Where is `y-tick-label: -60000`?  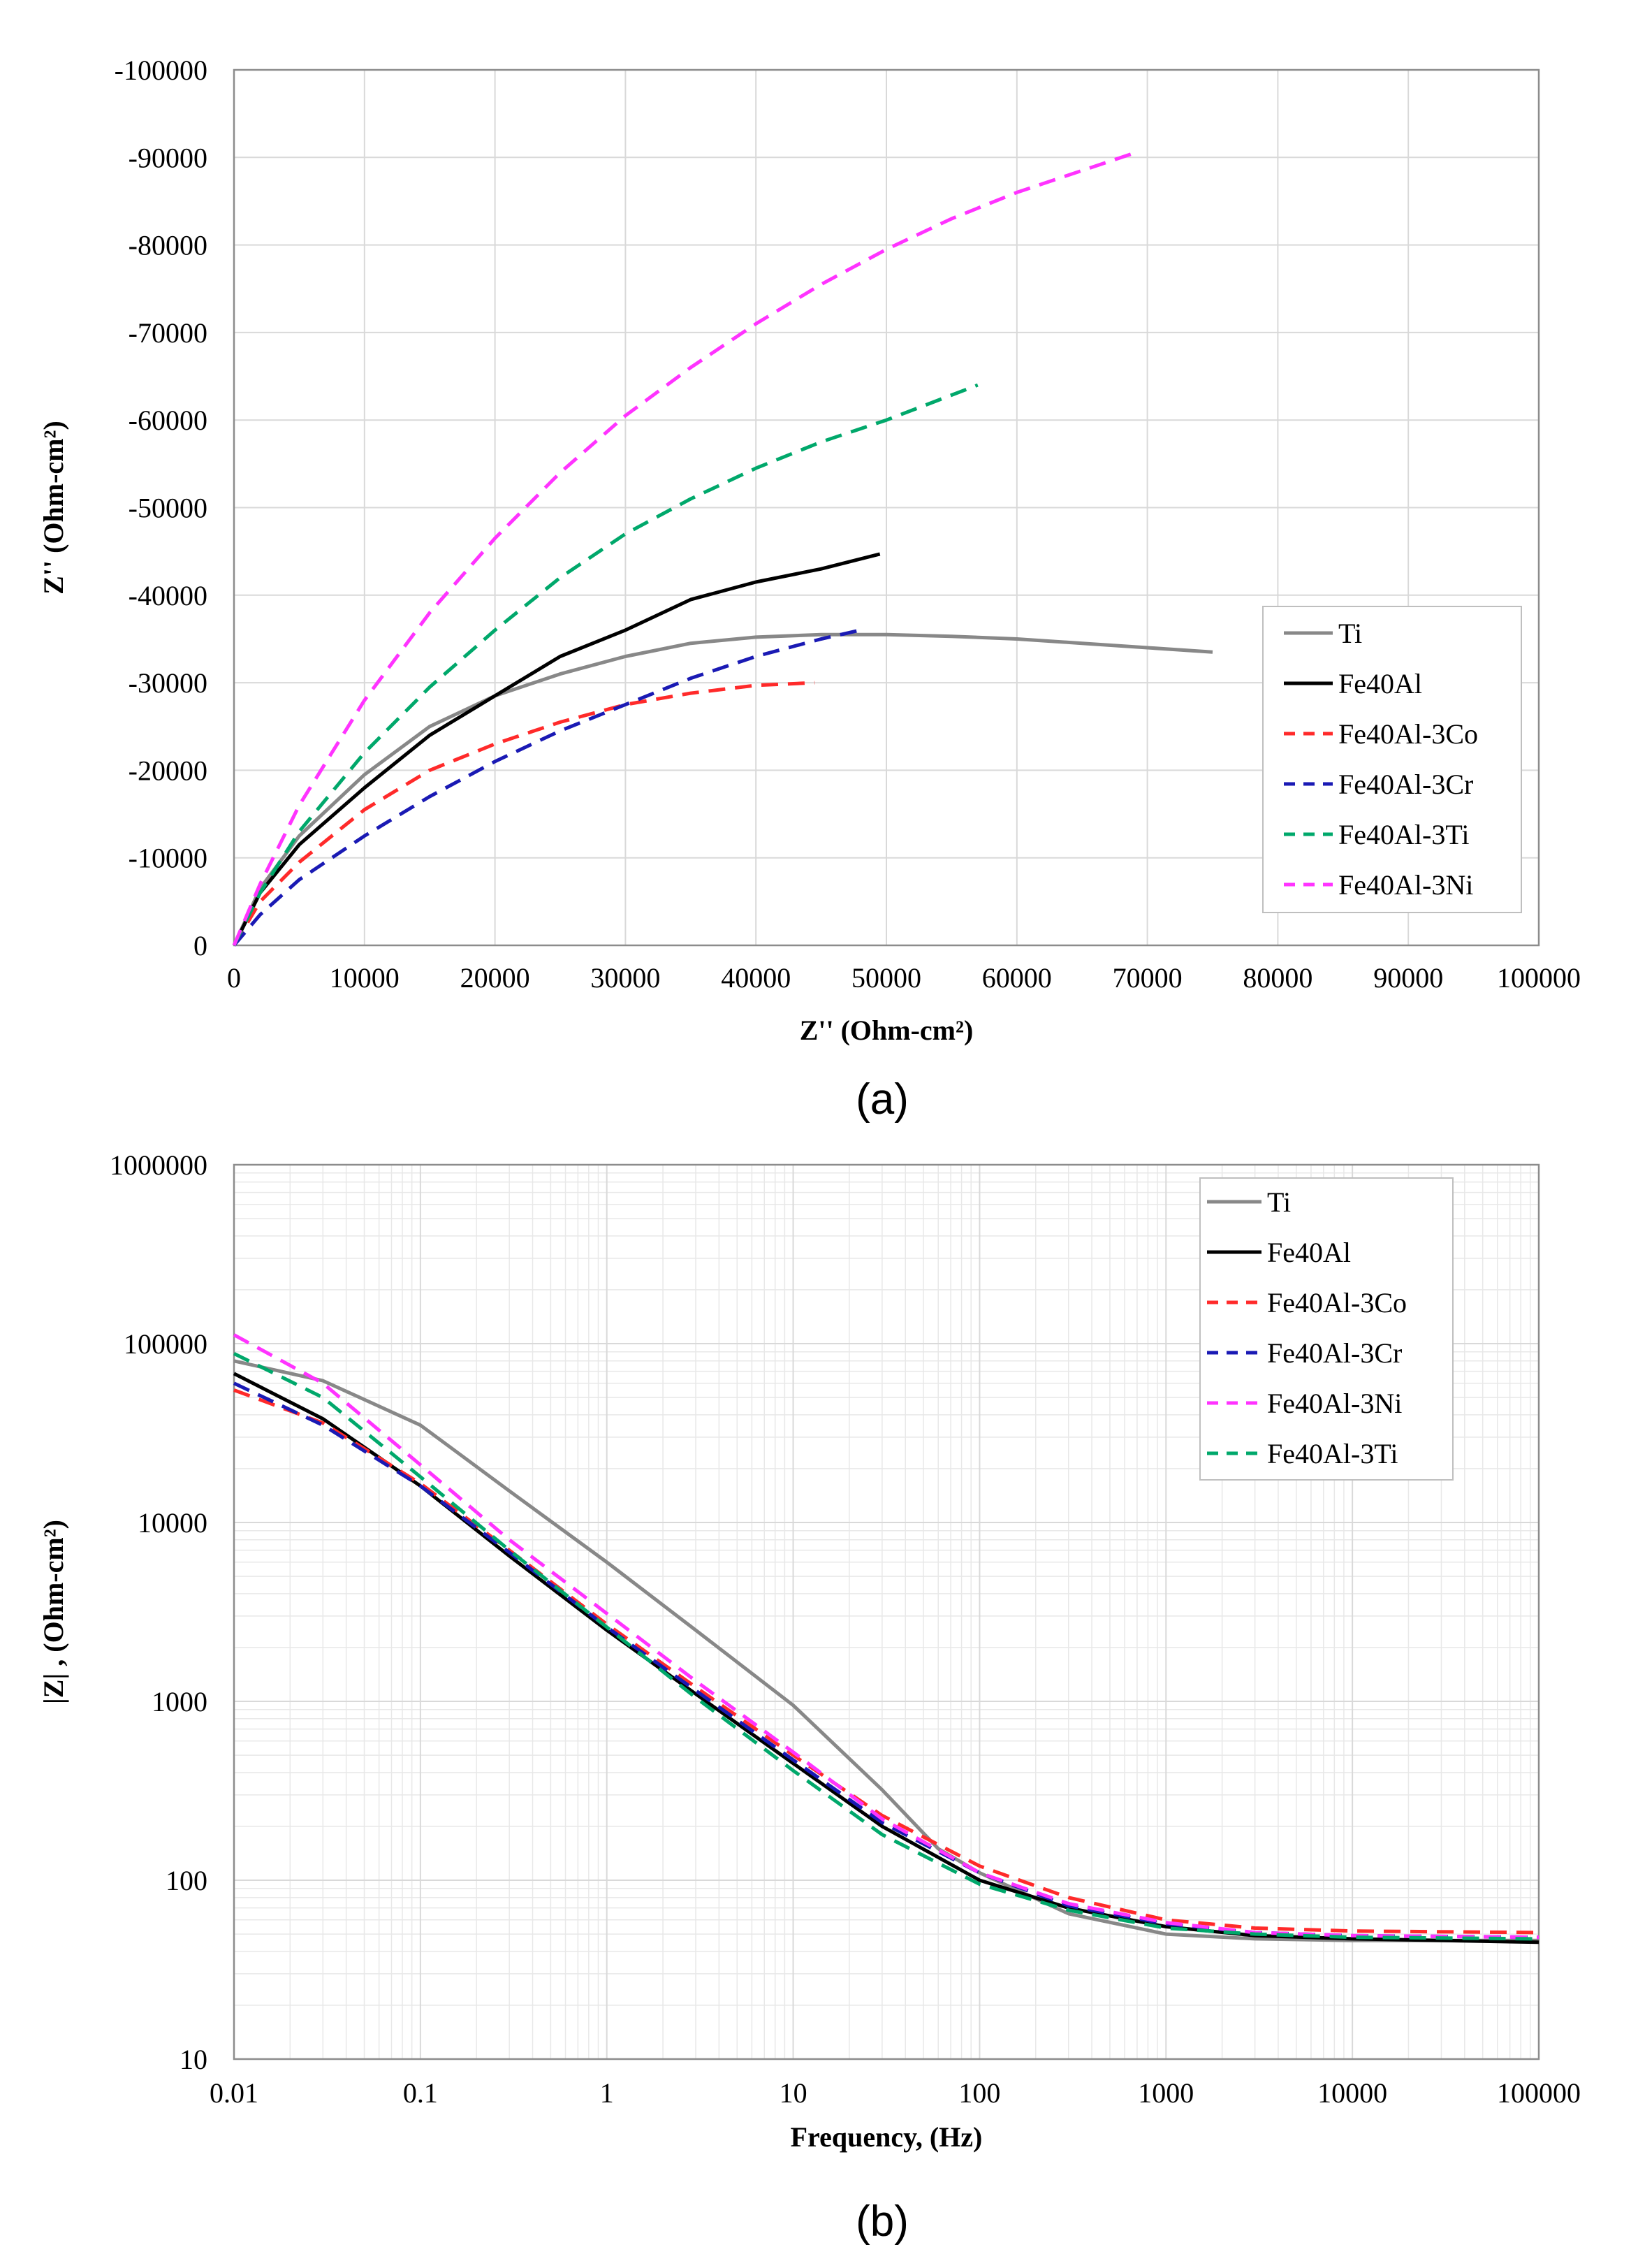
y-tick-label: -60000 is located at coordinates (168, 420).